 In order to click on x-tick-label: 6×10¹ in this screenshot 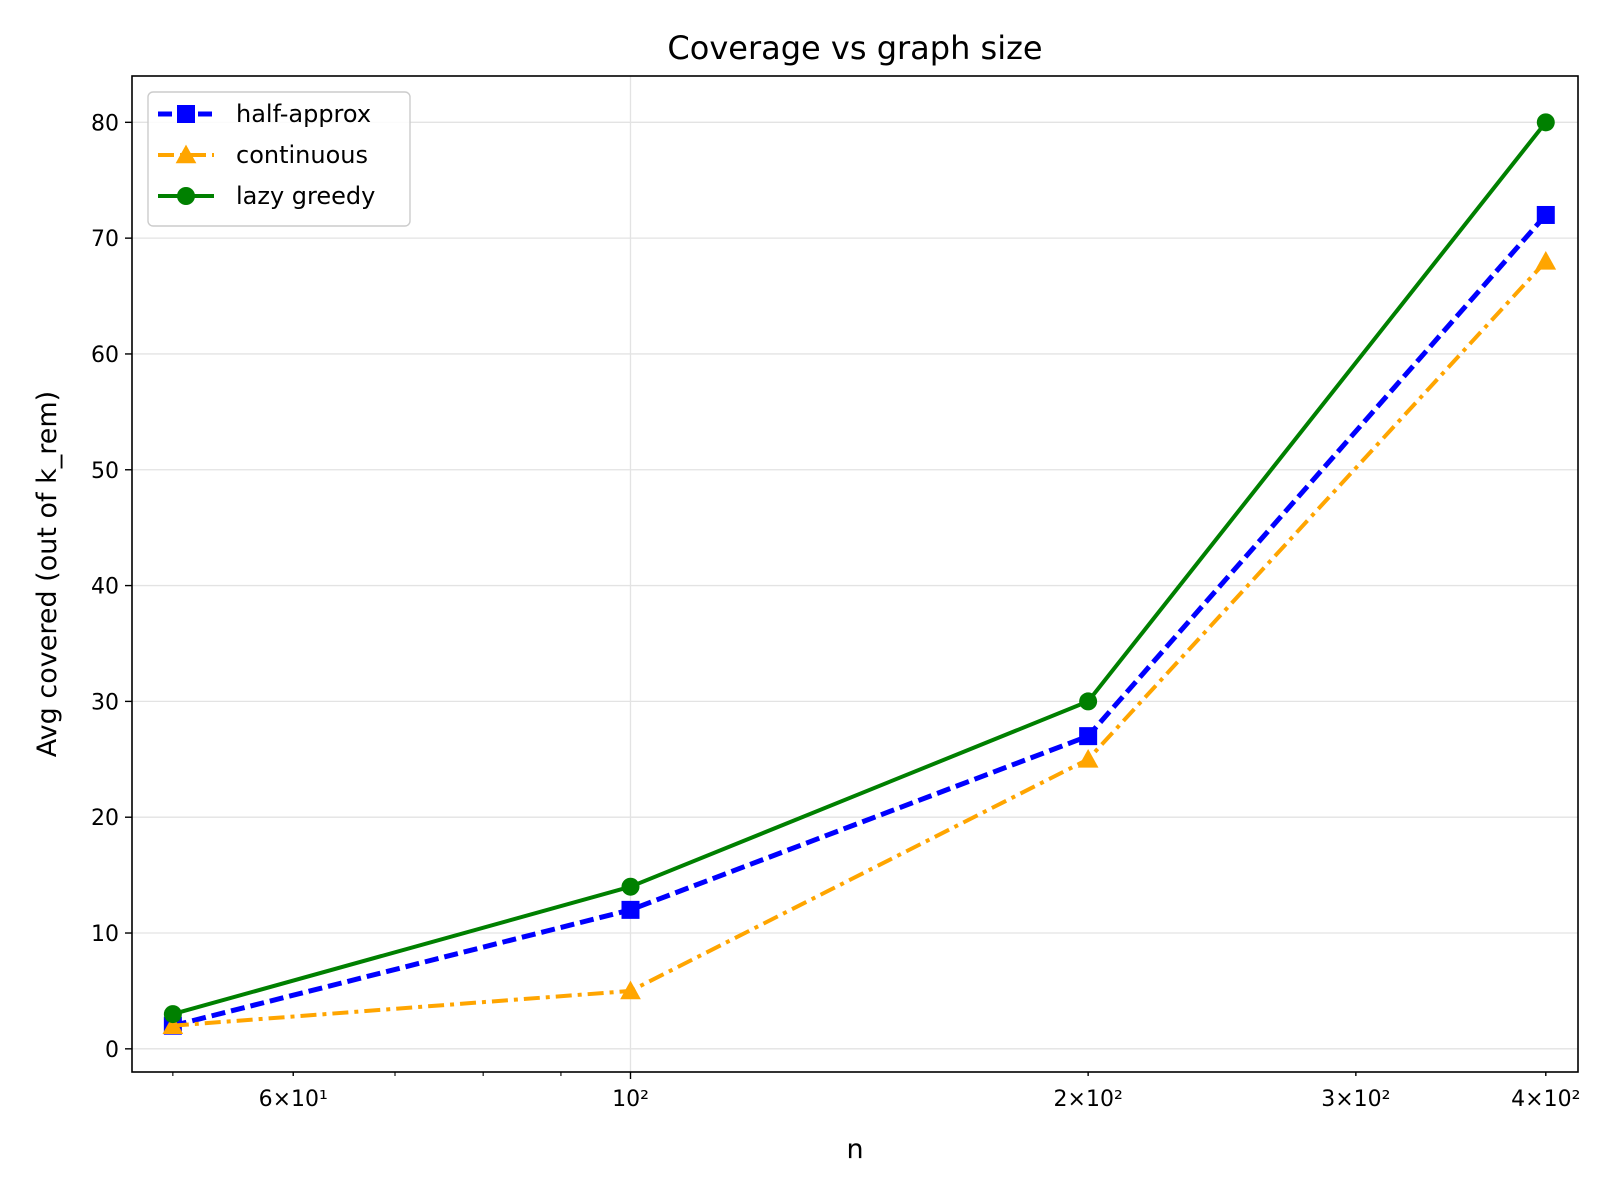, I will do `click(293, 1099)`.